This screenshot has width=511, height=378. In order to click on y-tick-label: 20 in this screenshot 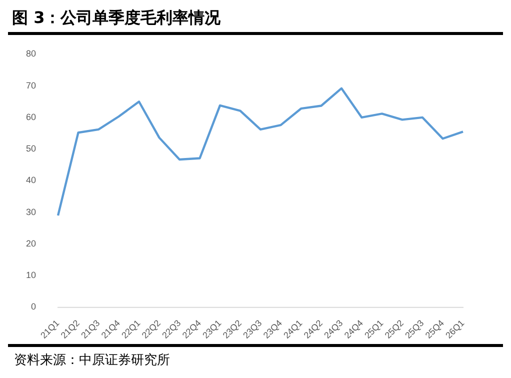, I will do `click(31, 243)`.